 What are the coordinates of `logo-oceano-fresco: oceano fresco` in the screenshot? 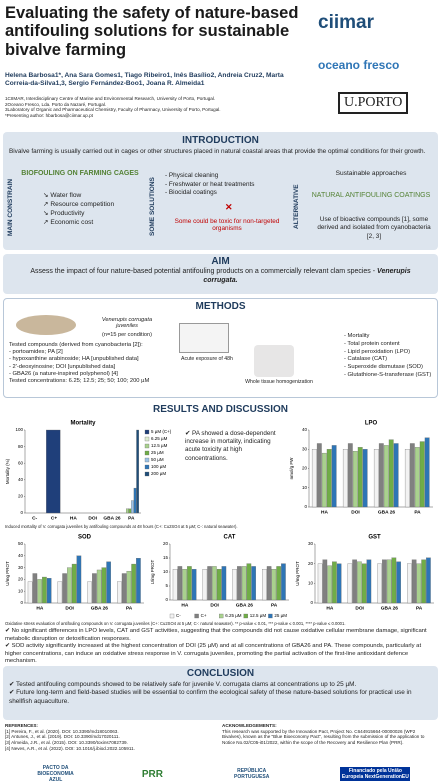 It's located at (359, 65).